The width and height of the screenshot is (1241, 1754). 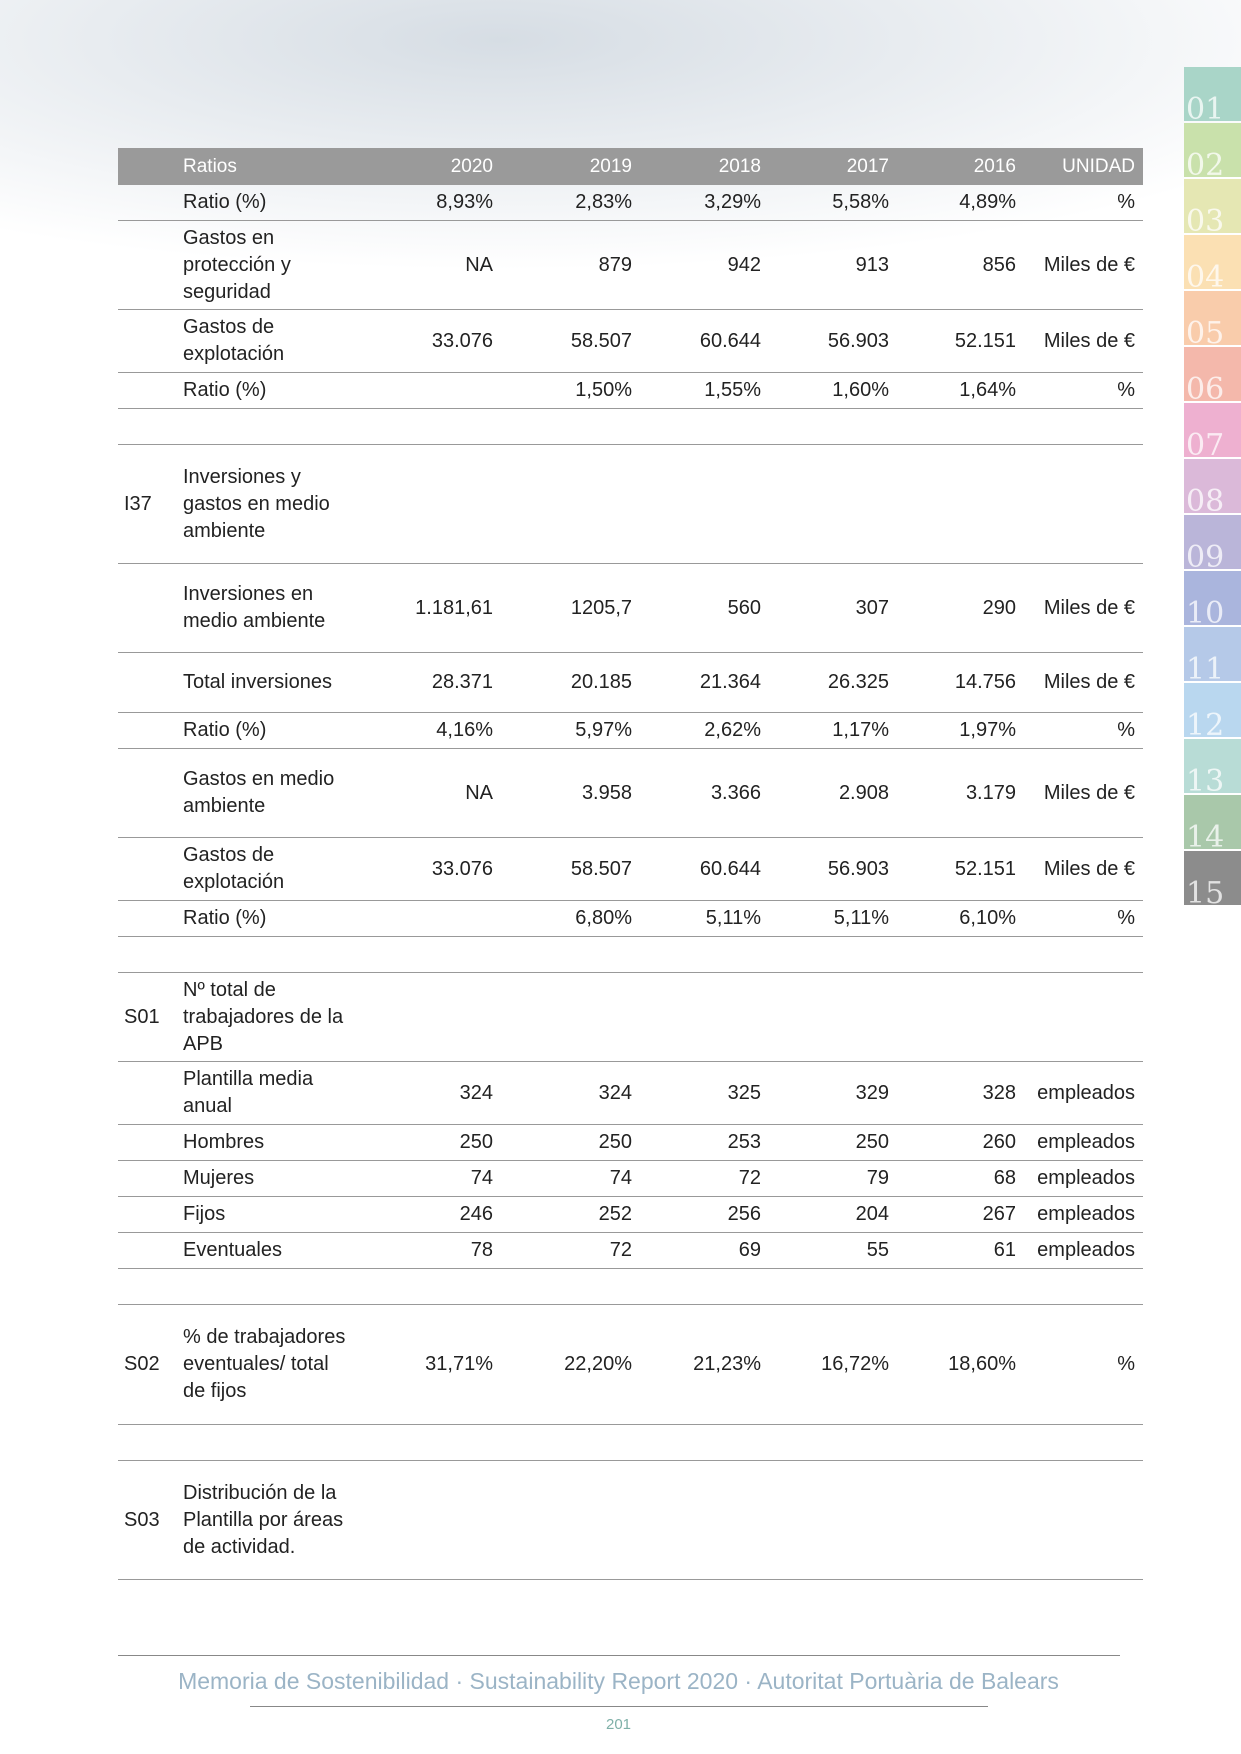 What do you see at coordinates (279, 1093) in the screenshot?
I see `table-cell: Plantilla media anual` at bounding box center [279, 1093].